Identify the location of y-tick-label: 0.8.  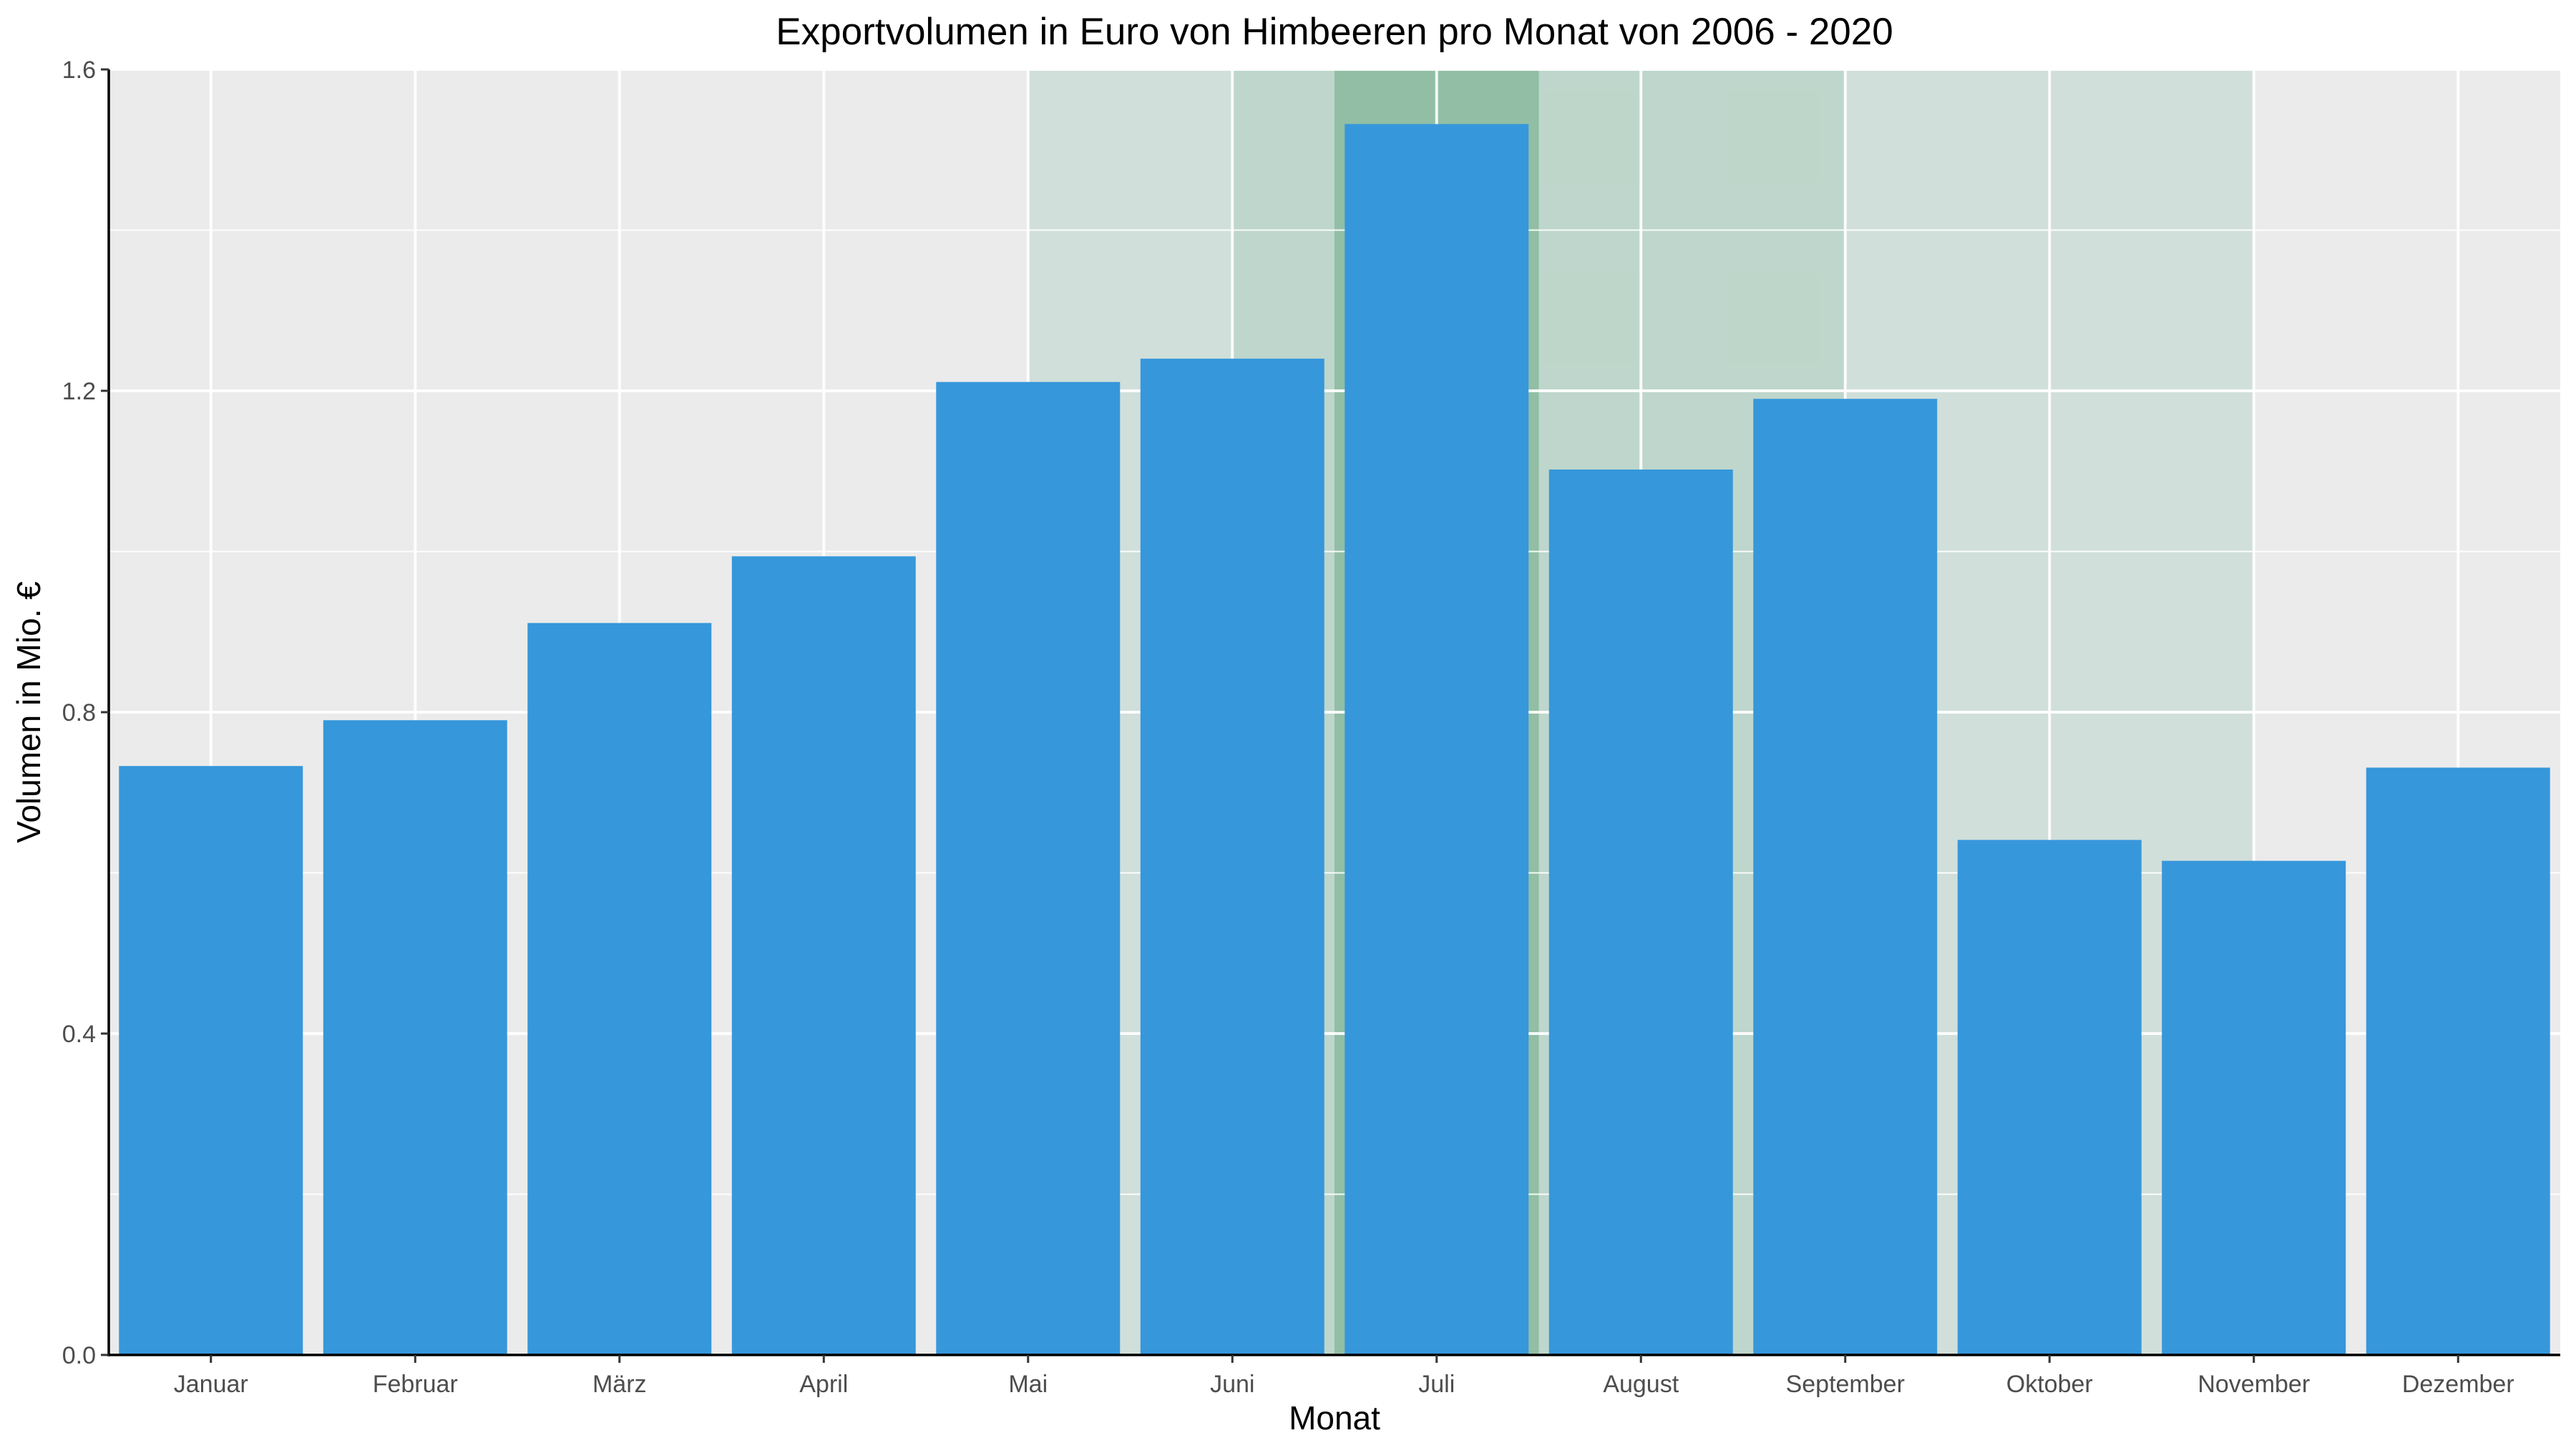
(79, 712).